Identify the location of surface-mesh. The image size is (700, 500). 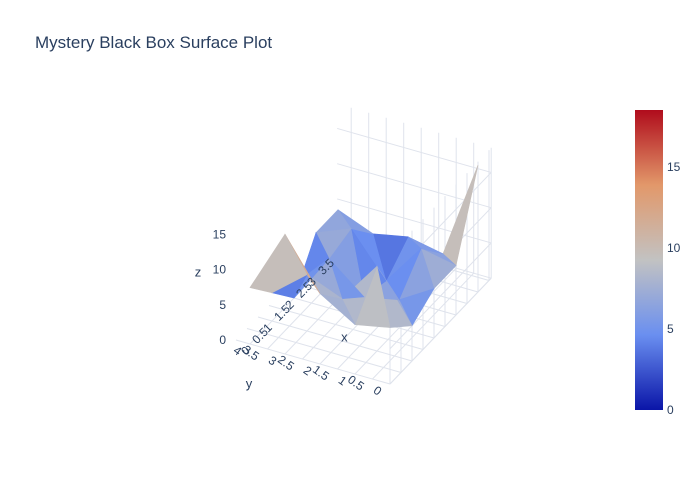
(364, 246).